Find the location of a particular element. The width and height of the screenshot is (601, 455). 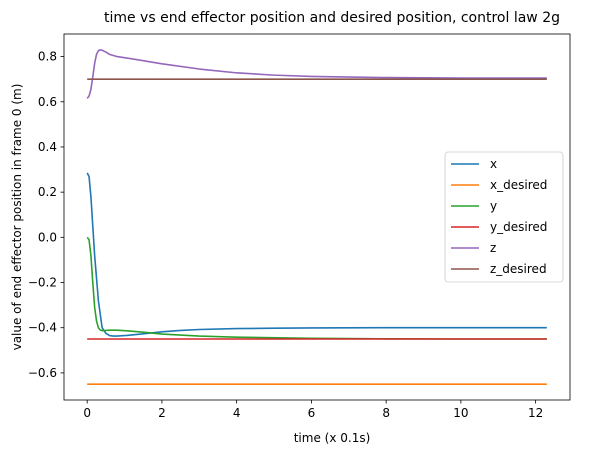

legend-label-z-desired: z_desired is located at coordinates (518, 269).